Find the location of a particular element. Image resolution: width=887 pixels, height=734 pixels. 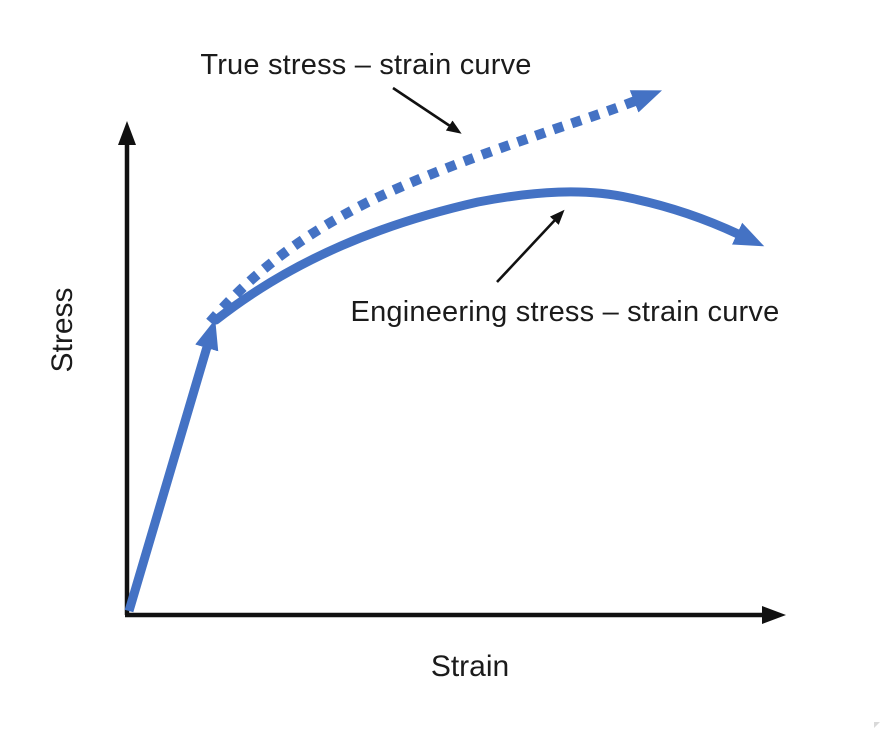

engineering-curve-pointer-arrow is located at coordinates (530, 246).